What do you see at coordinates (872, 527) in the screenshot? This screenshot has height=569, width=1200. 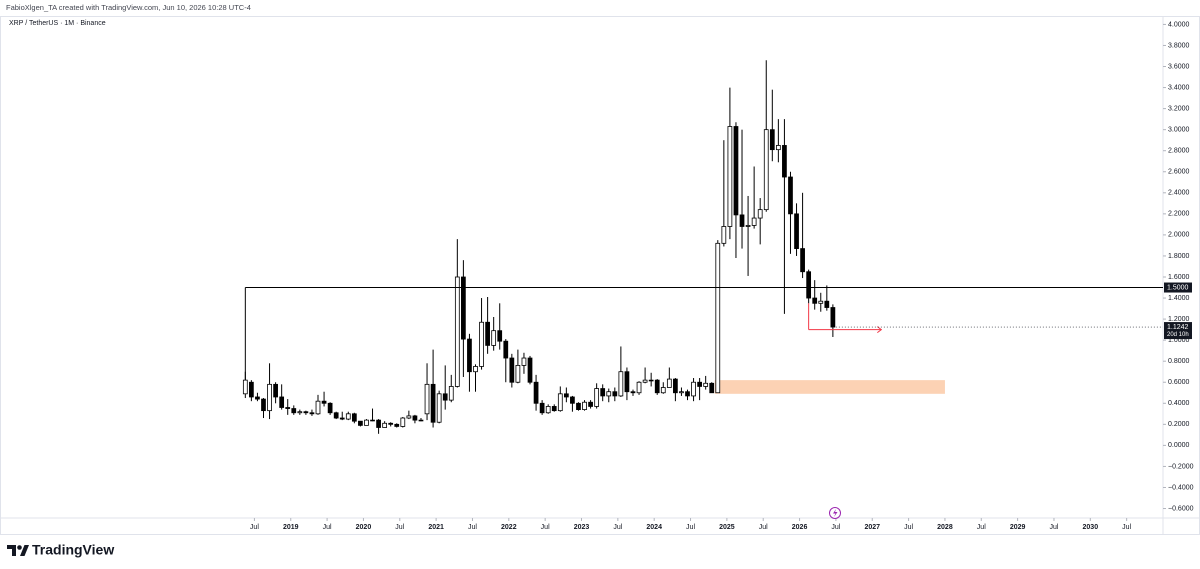 I see `x-tick-label: 2027` at bounding box center [872, 527].